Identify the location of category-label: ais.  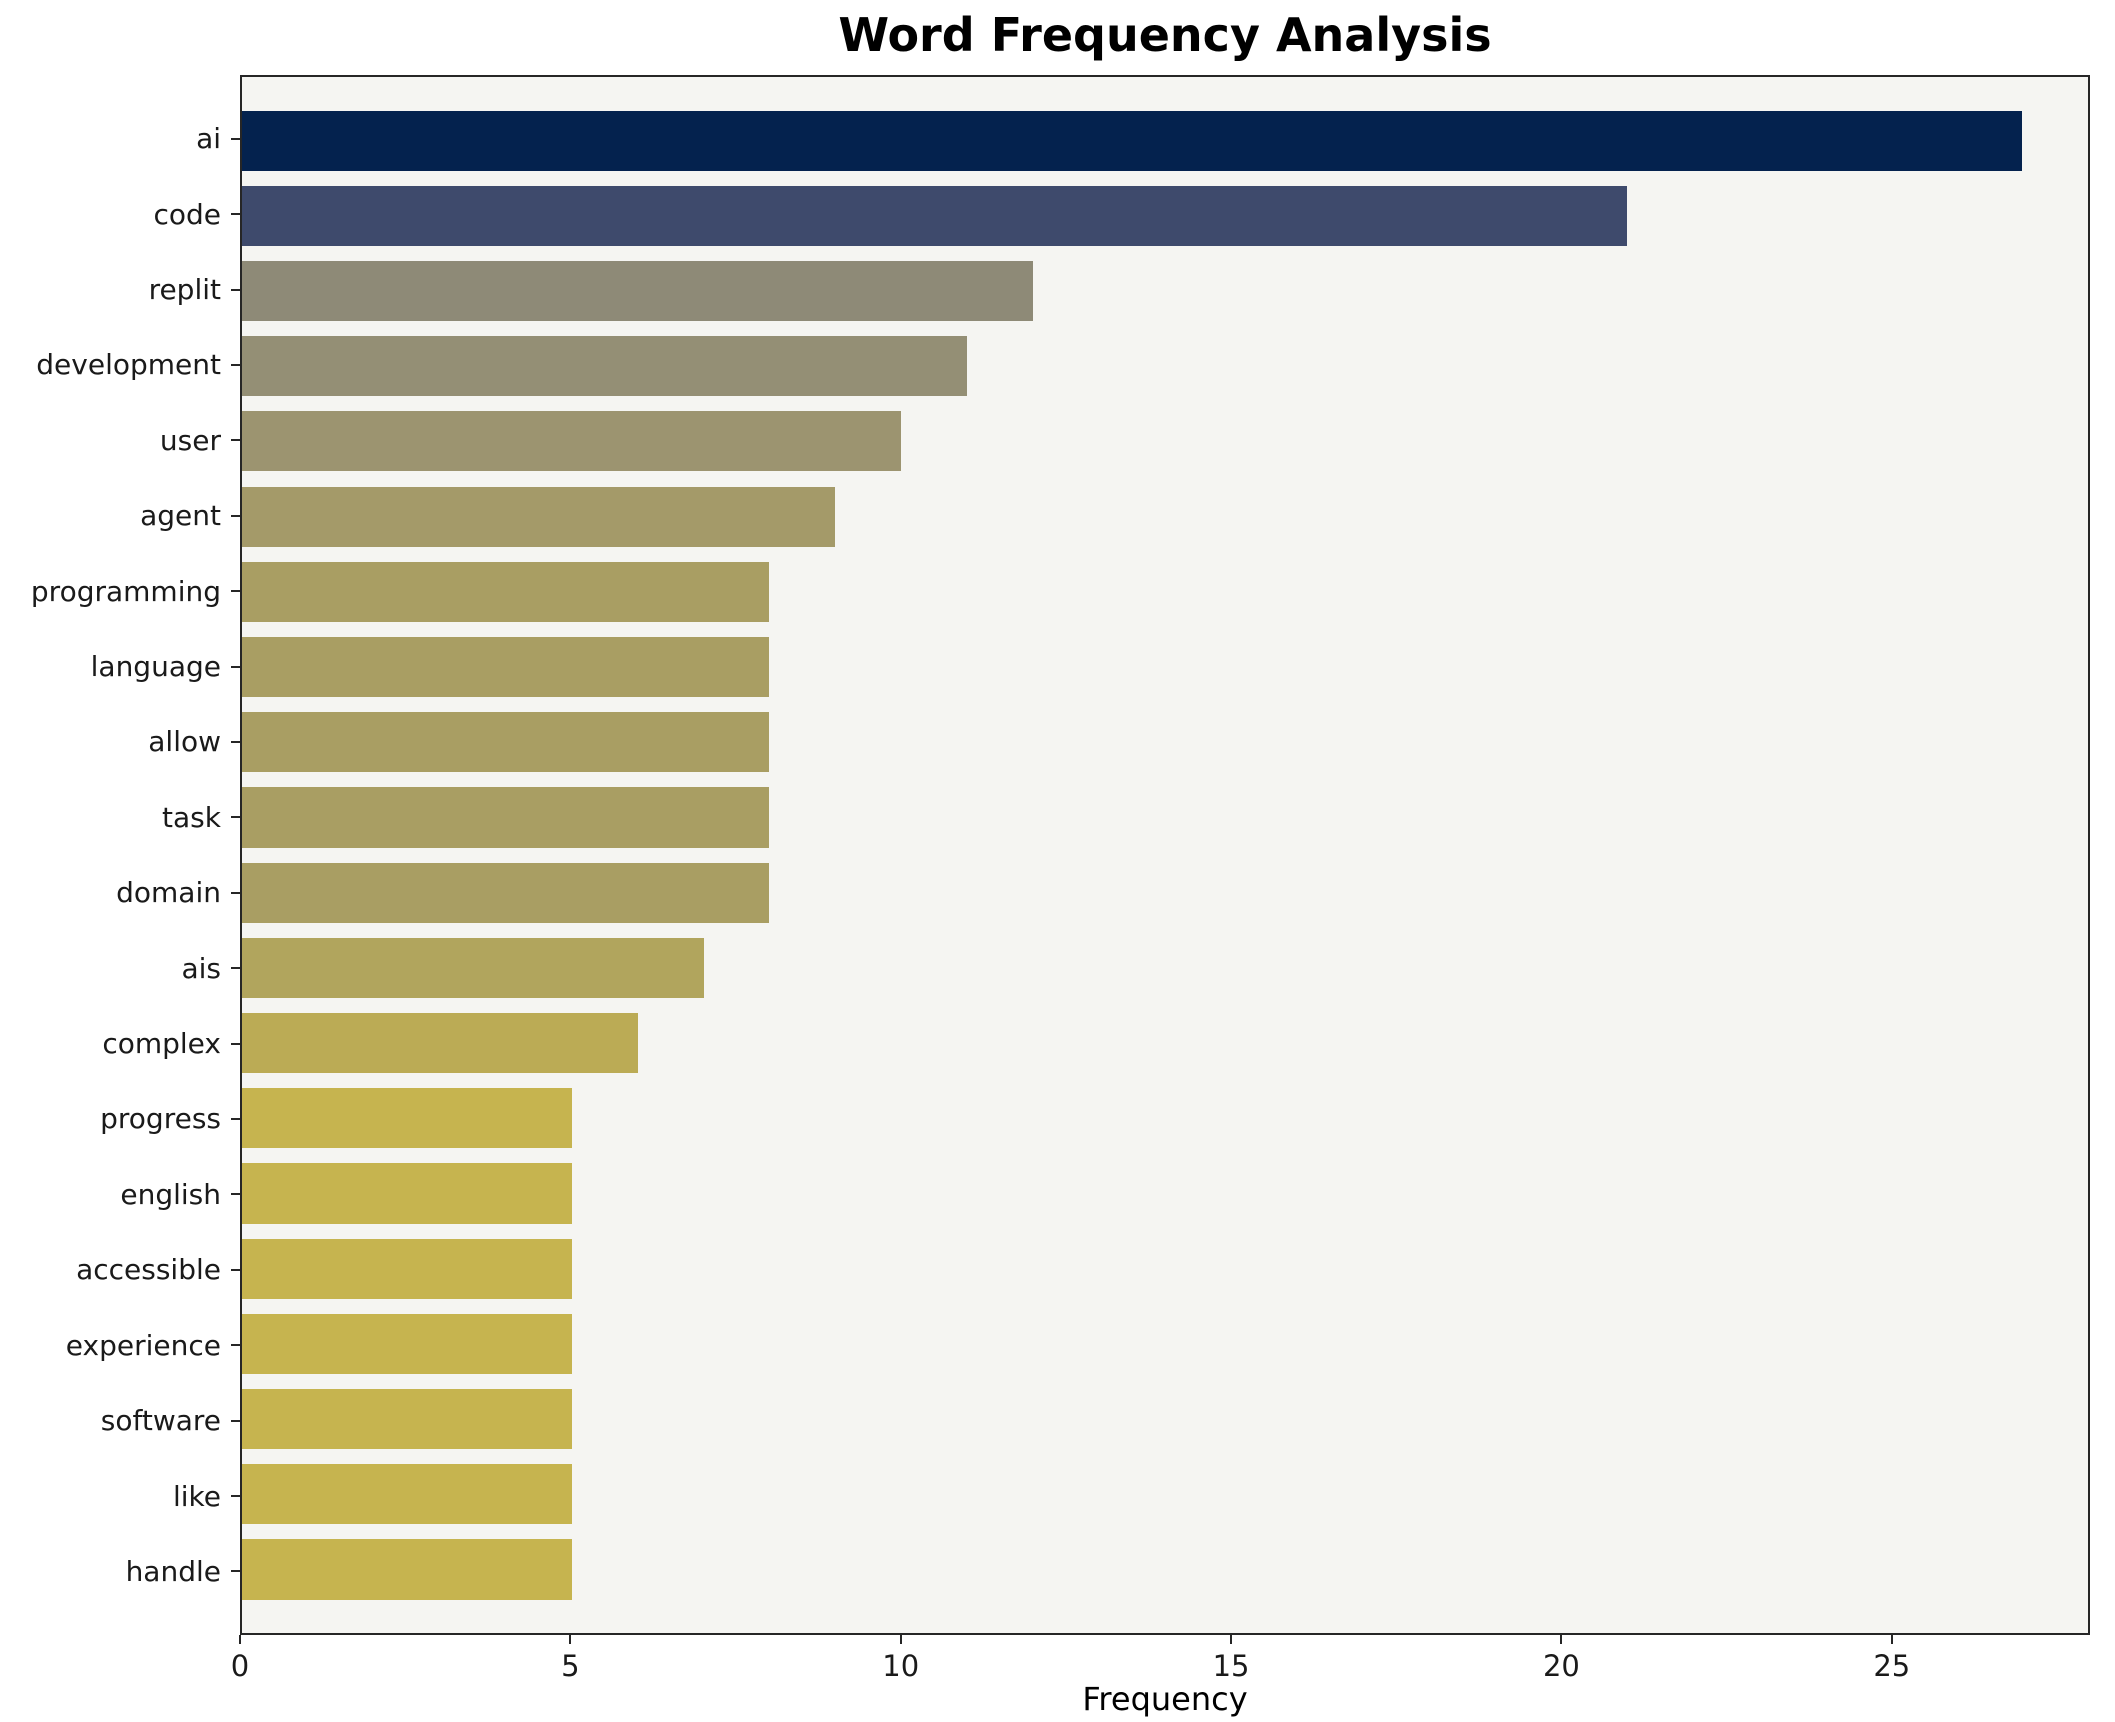
(201, 968).